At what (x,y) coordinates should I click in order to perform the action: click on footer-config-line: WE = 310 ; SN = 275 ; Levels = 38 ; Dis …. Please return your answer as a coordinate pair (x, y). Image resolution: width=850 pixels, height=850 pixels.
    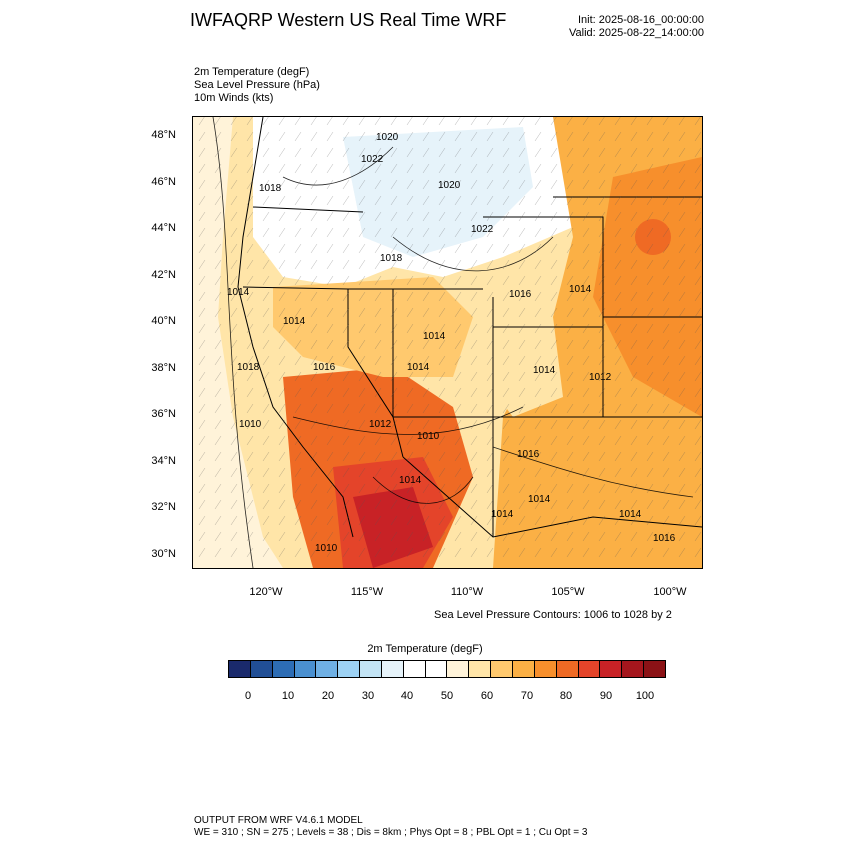
    Looking at the image, I should click on (391, 832).